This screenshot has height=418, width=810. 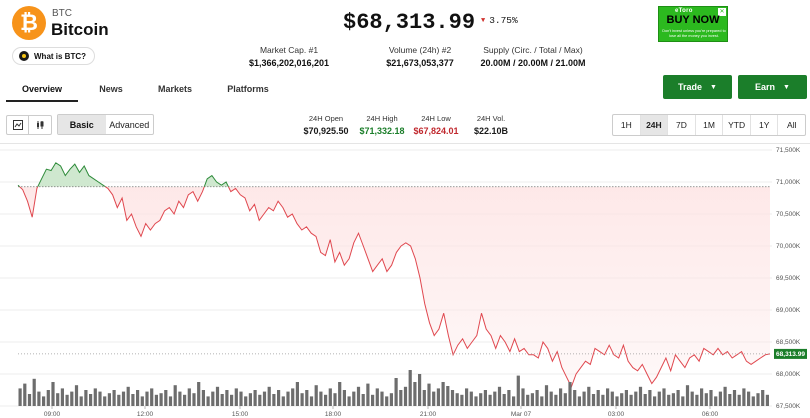 I want to click on stat-value: $1,366,202,016,201, so click(x=289, y=63).